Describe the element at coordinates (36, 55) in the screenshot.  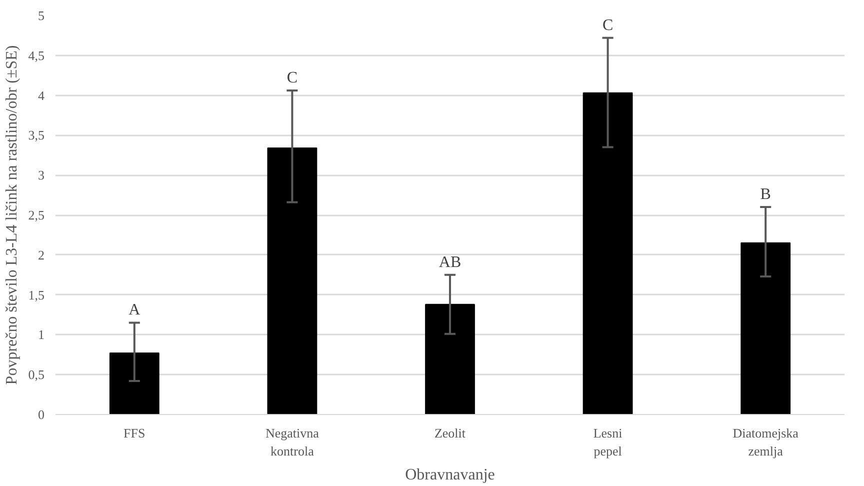
I see `y-tick-label: 4,5` at that location.